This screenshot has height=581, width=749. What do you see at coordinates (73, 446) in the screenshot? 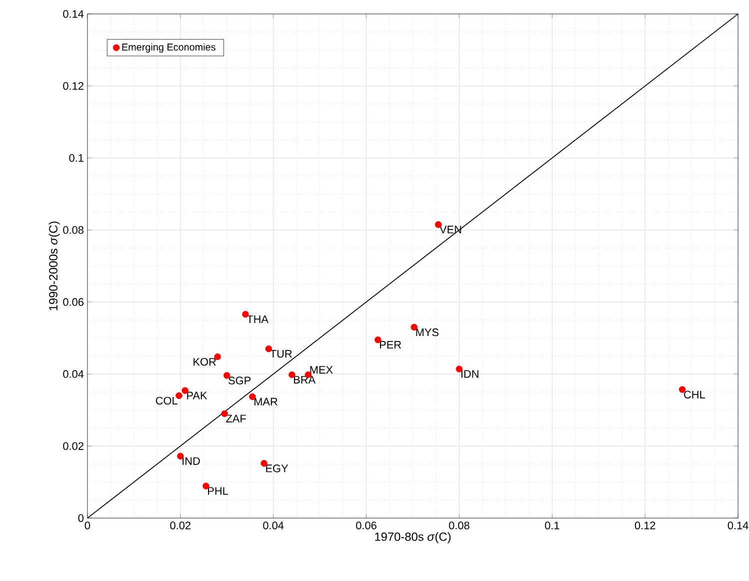
I see `y-tick-label: 0.02` at bounding box center [73, 446].